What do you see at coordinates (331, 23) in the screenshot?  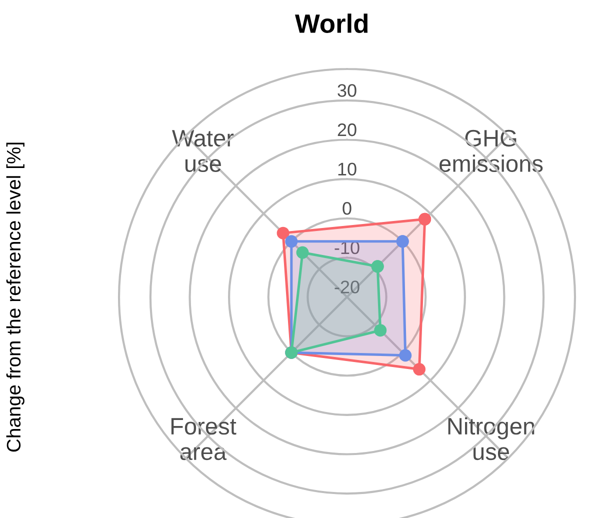 I see `chart-title: World` at bounding box center [331, 23].